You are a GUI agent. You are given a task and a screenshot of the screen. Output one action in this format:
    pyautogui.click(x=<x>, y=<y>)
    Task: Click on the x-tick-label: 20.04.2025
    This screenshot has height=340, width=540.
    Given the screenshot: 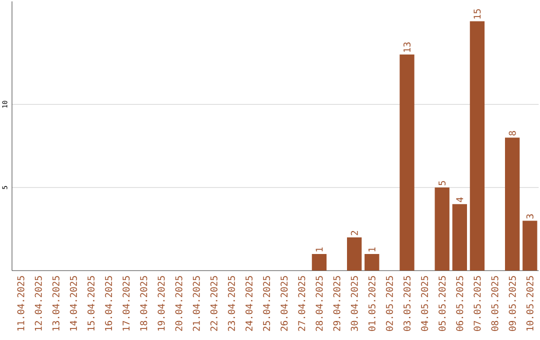 What is the action you would take?
    pyautogui.click(x=178, y=303)
    